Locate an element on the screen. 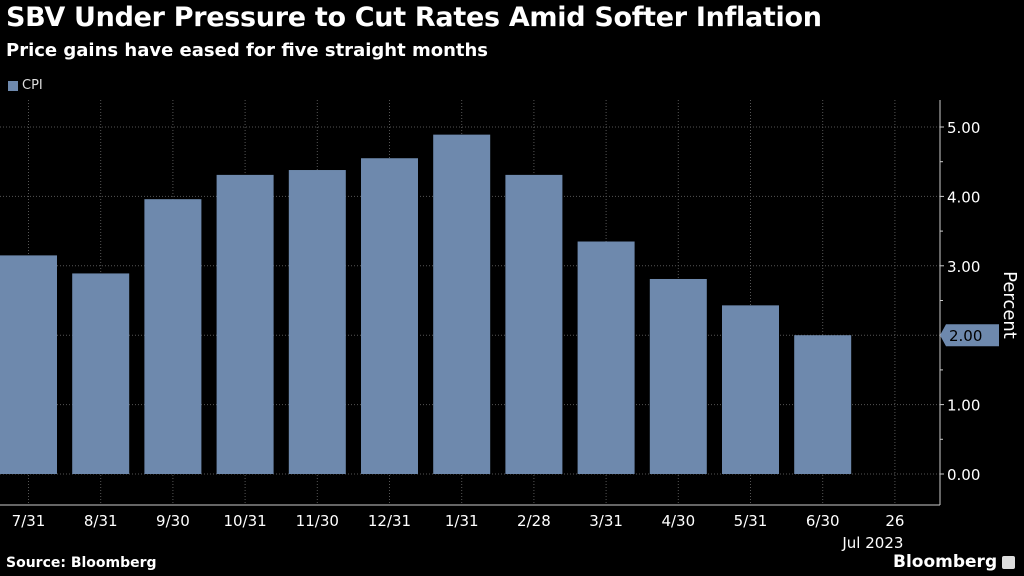 This screenshot has height=576, width=1024. last-value-marker is located at coordinates (969, 335).